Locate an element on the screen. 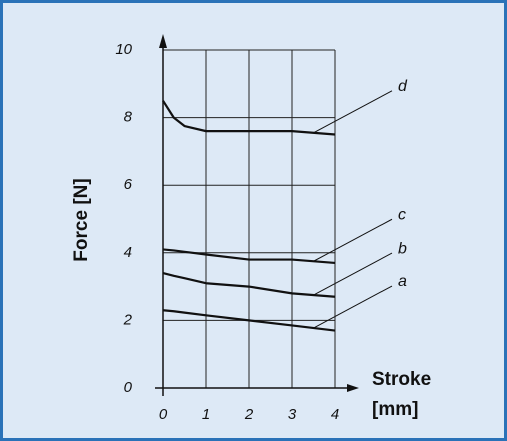 This screenshot has width=507, height=441. x-tick-label: 4 is located at coordinates (335, 414).